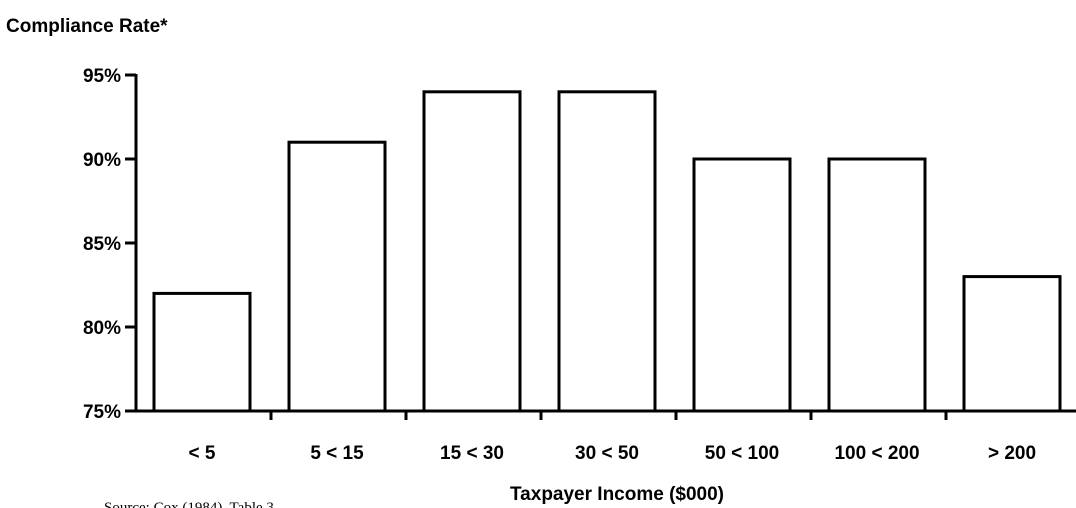 This screenshot has width=1076, height=508. What do you see at coordinates (102, 76) in the screenshot?
I see `y-tick-label: 95%` at bounding box center [102, 76].